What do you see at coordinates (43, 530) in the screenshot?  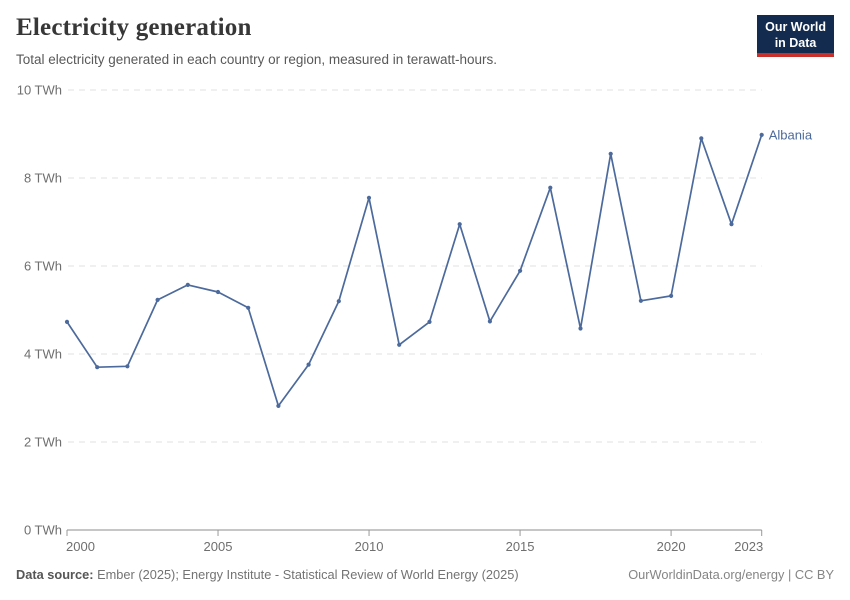 I see `y-axis-label: 0 TWh` at bounding box center [43, 530].